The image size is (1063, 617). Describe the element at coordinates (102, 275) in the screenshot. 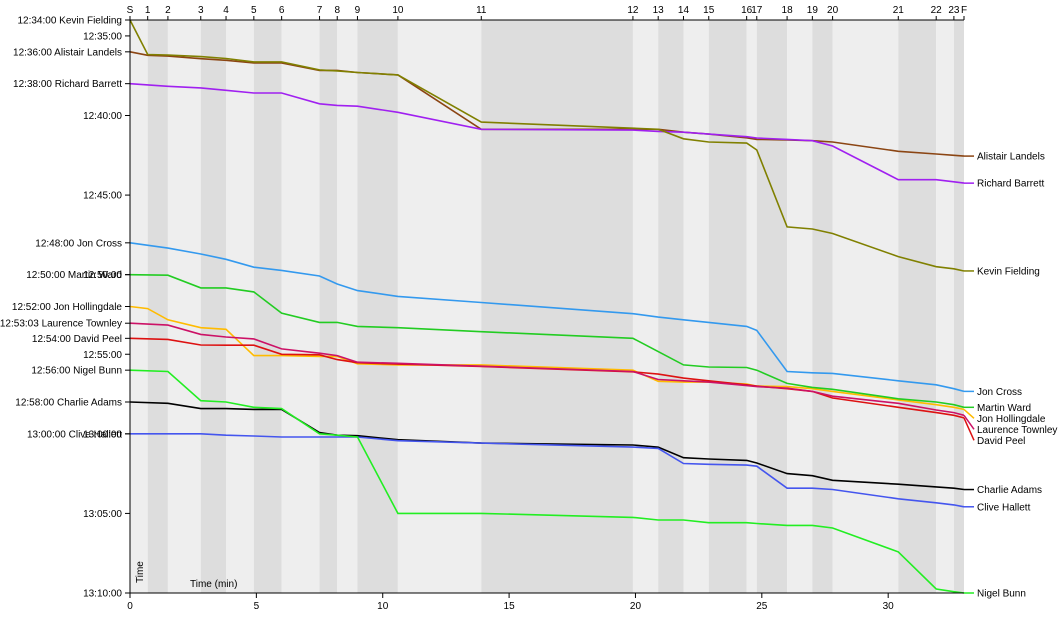

I see `y-tick-label: 12:50:00` at that location.